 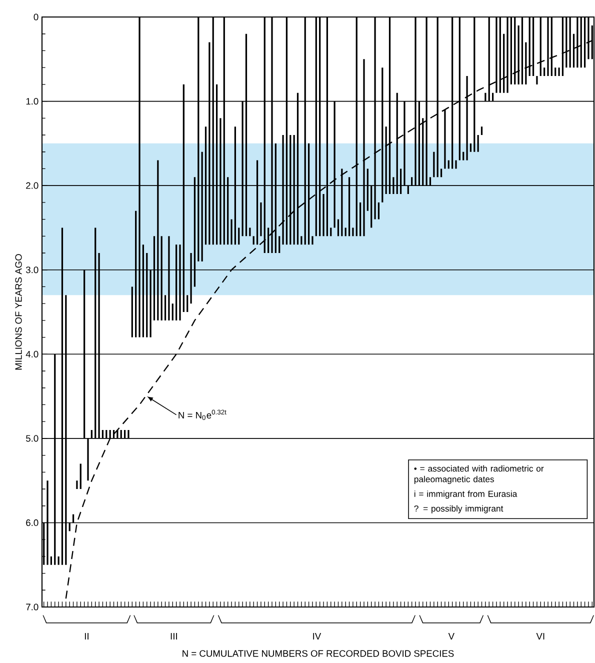 What do you see at coordinates (466, 494) in the screenshot?
I see `annotation: i = immigrant from Eurasia` at bounding box center [466, 494].